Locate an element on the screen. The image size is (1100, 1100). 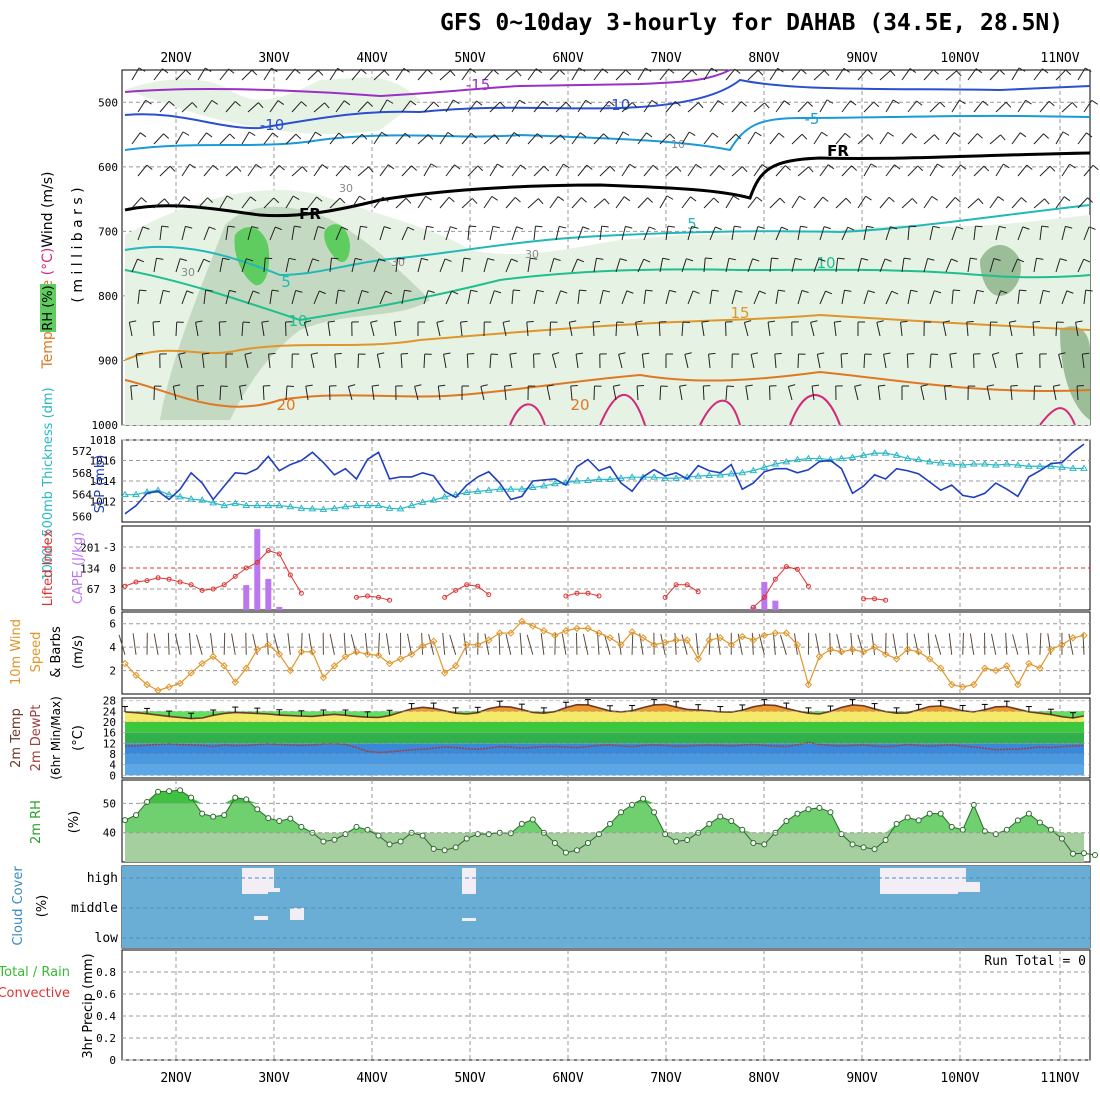
x-tick-label-top: 2NOV is located at coordinates (175, 58).